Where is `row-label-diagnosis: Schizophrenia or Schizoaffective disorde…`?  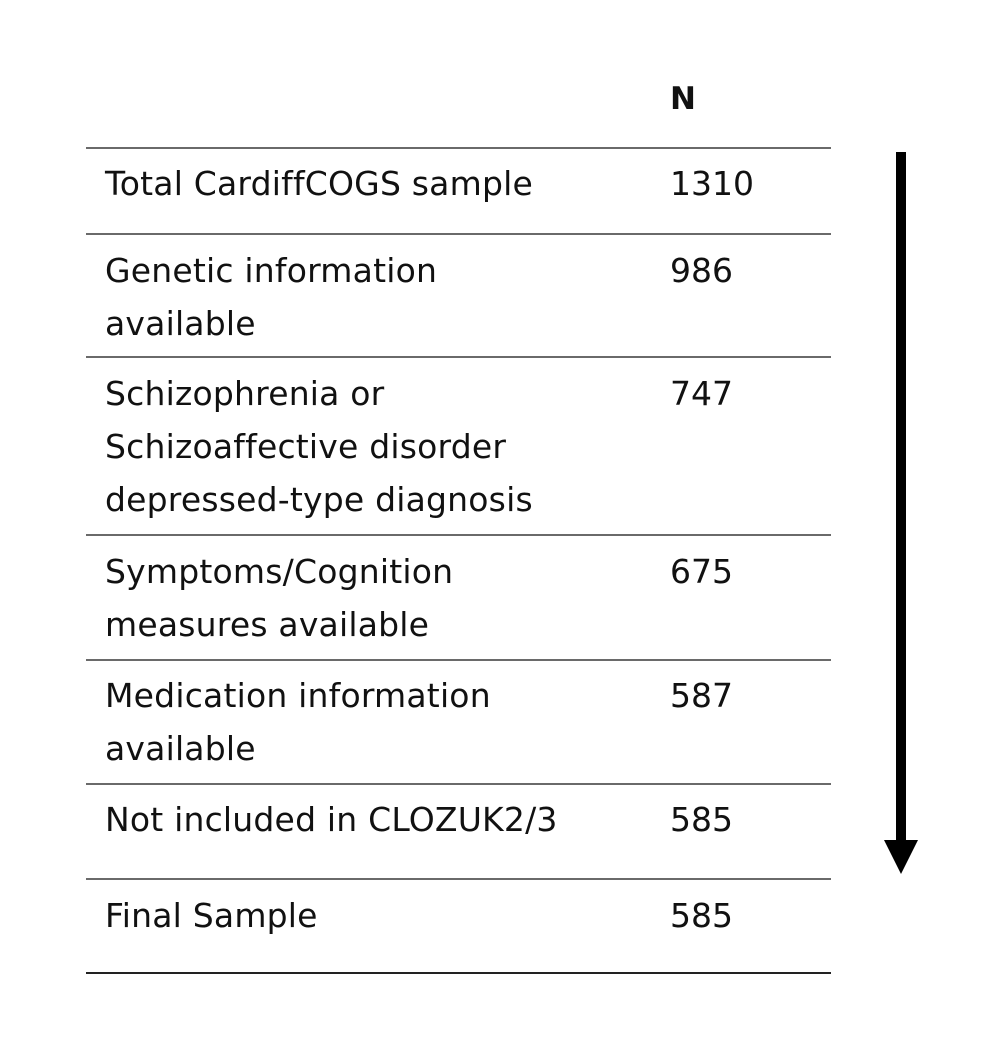 row-label-diagnosis: Schizophrenia or Schizoaffective disorde… is located at coordinates (319, 446).